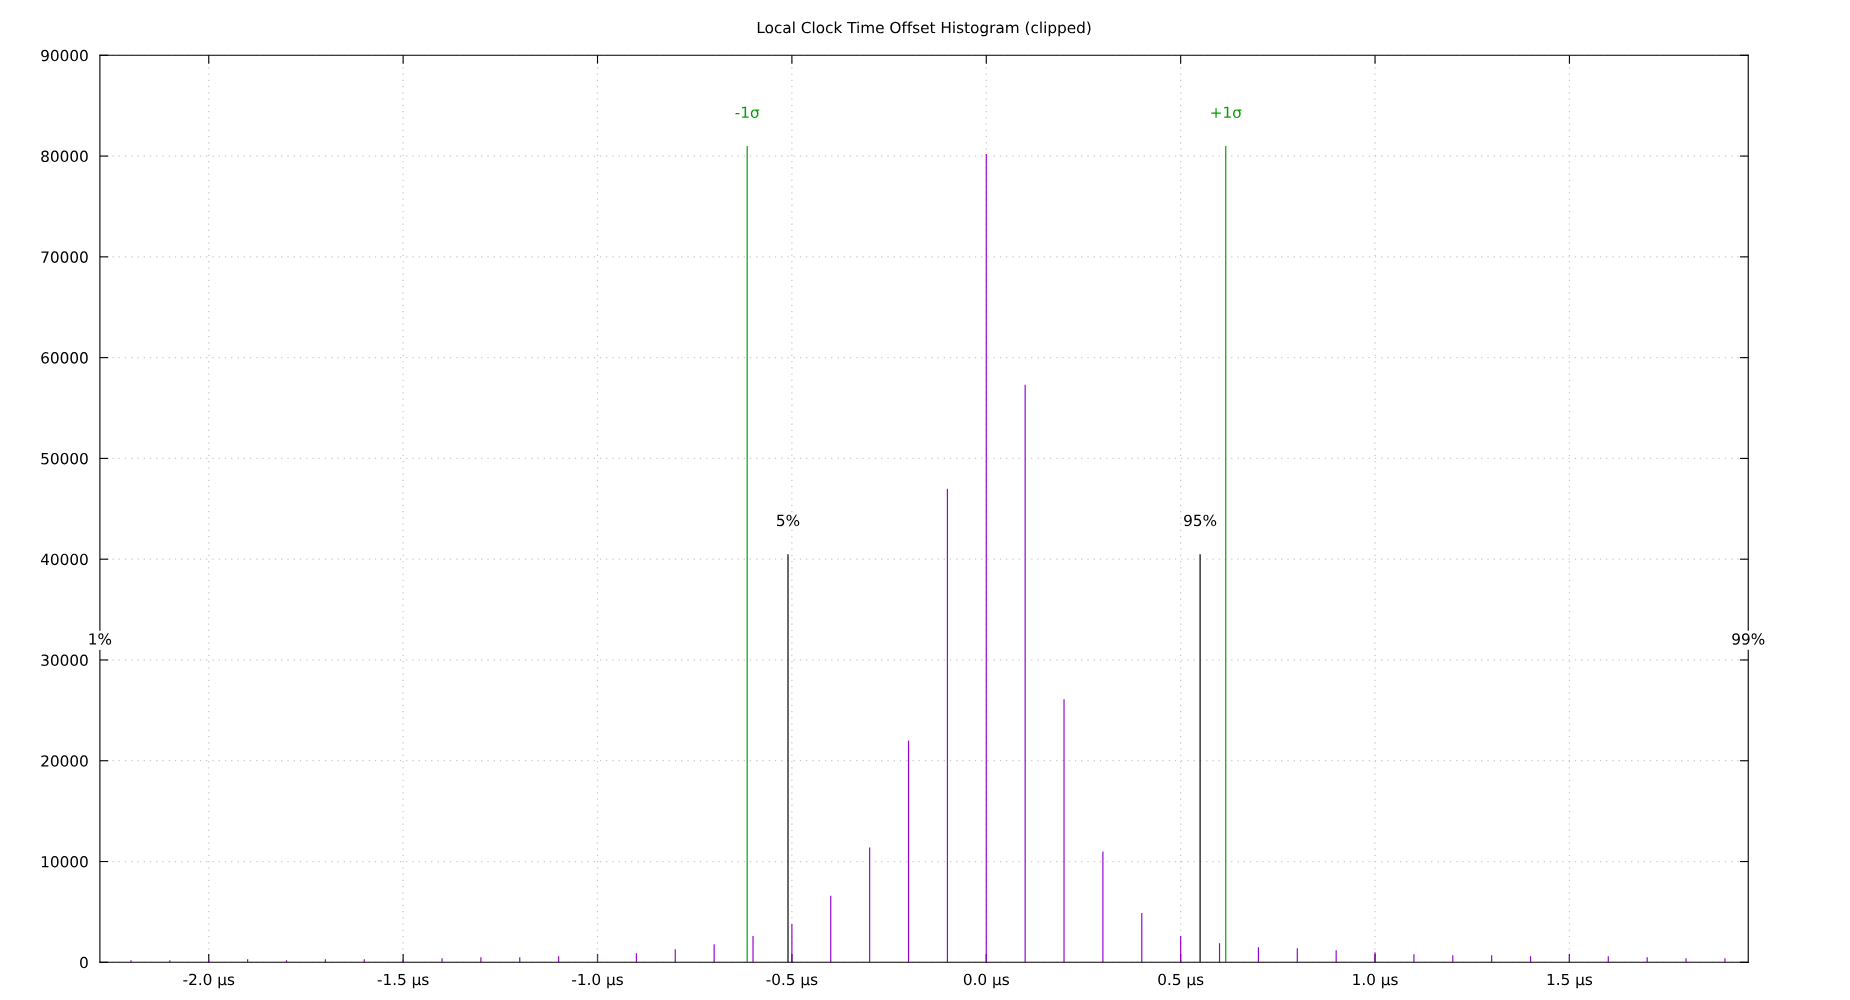 The height and width of the screenshot is (1000, 1850). What do you see at coordinates (64, 660) in the screenshot?
I see `y-tick-label: 30000` at bounding box center [64, 660].